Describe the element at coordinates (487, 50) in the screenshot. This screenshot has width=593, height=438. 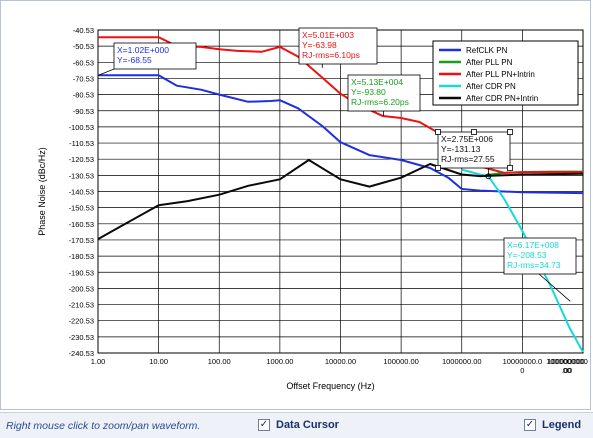
I see `legend-entry: RefCLK PN` at that location.